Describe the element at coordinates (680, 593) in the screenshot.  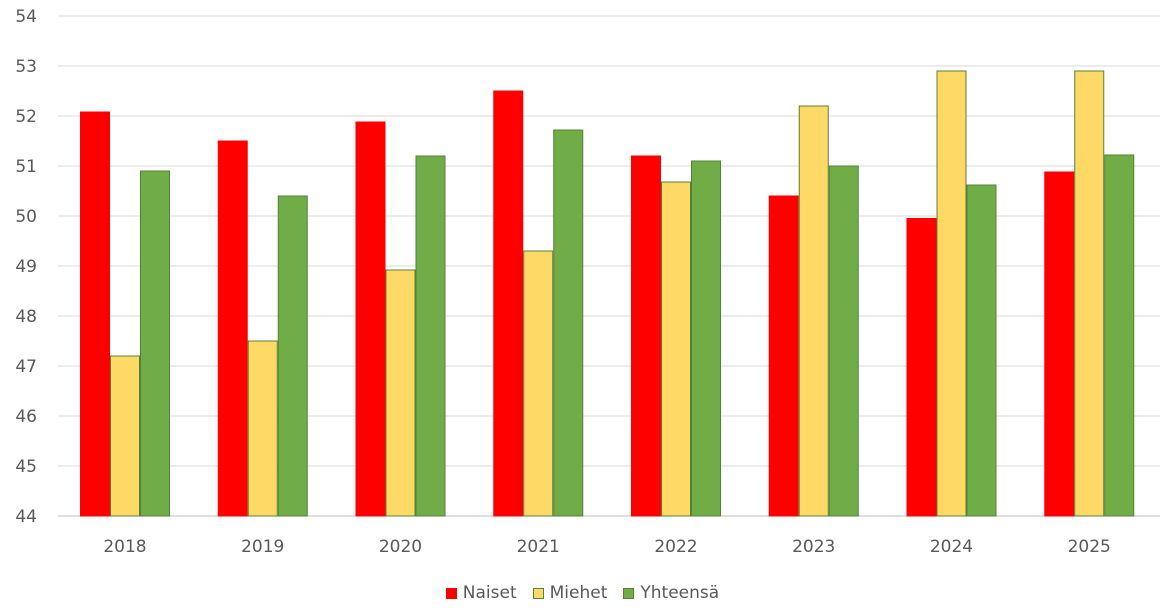
I see `legend-label: Yhteensä` at that location.